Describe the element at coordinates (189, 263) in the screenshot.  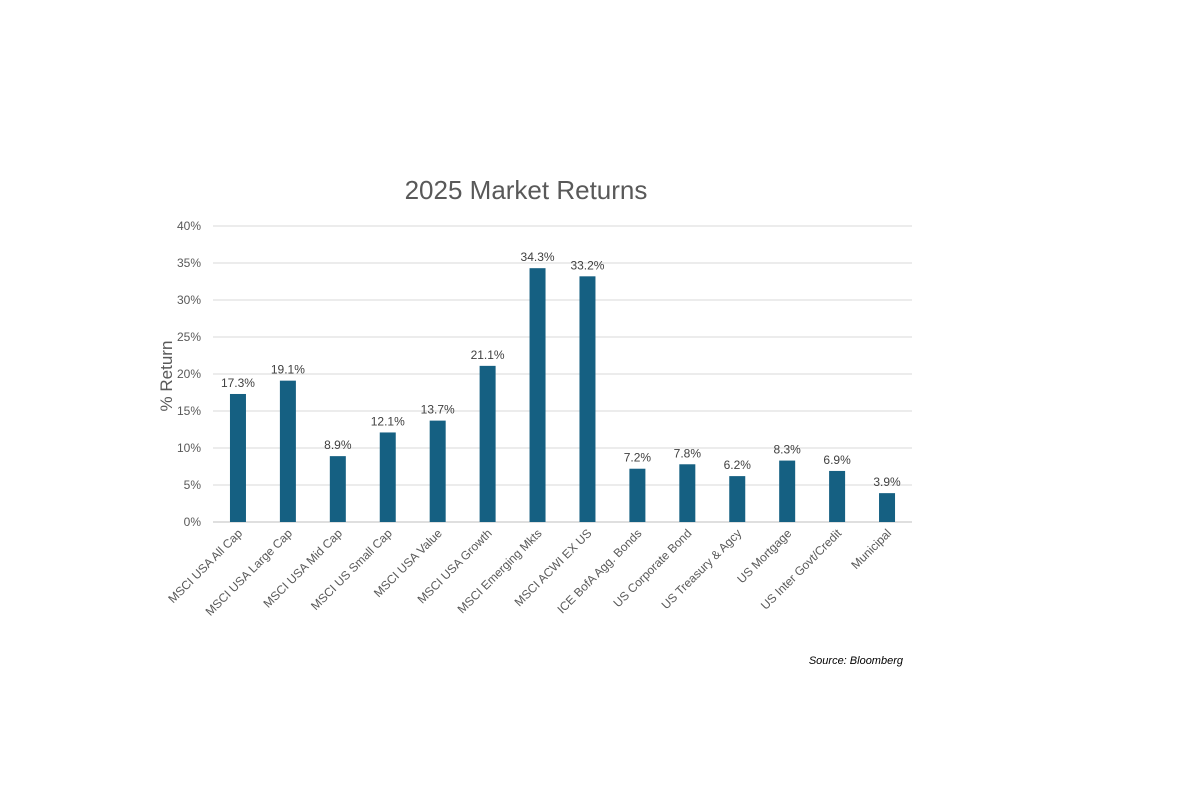
I see `y-tick-label: 35%` at that location.